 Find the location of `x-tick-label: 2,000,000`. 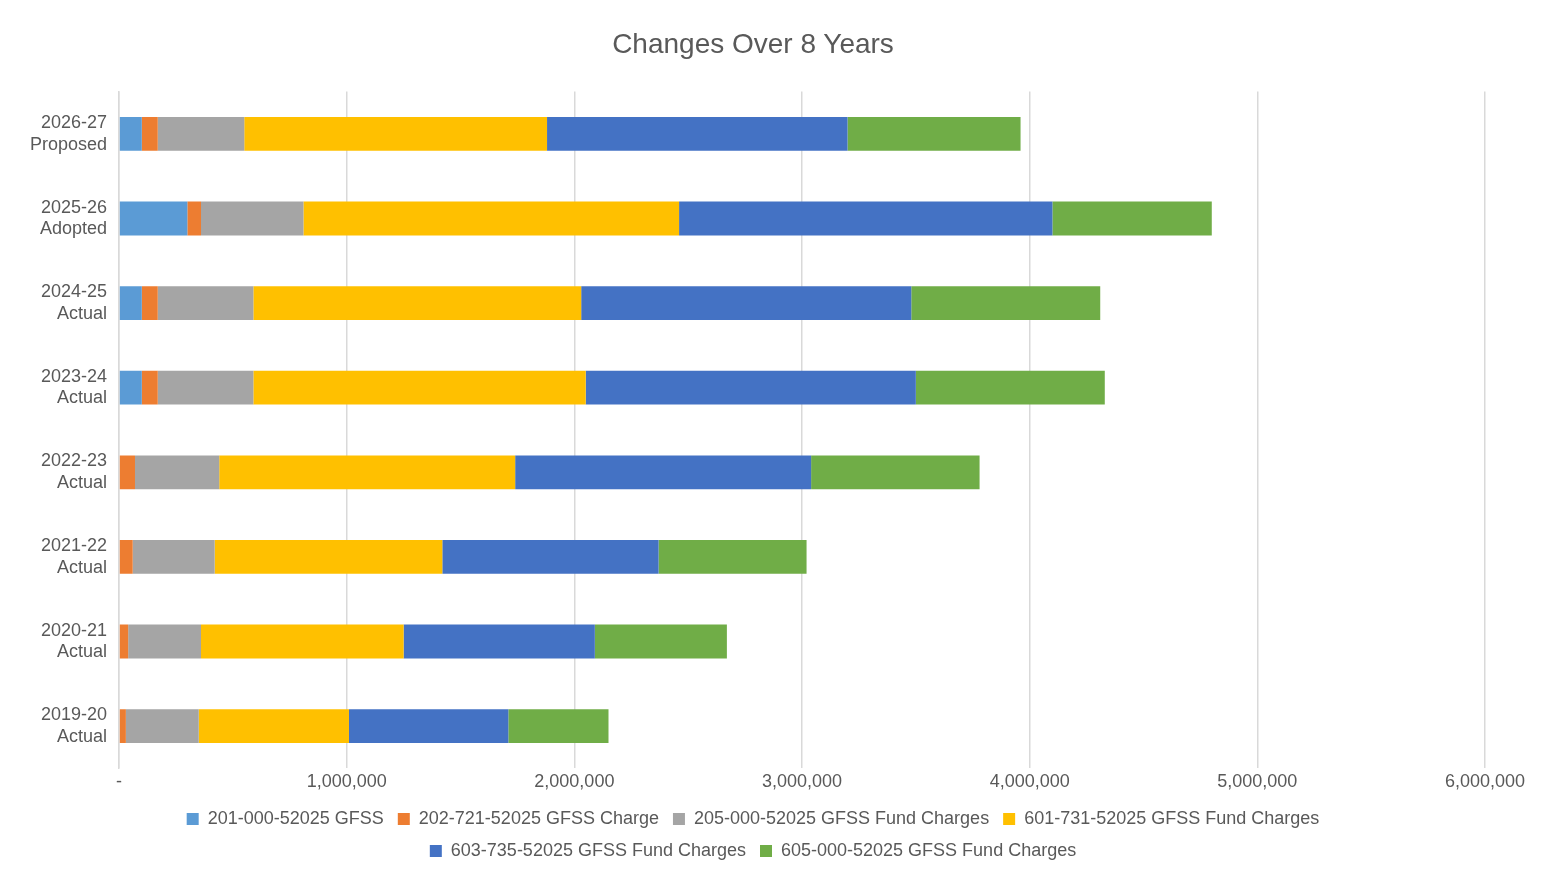

x-tick-label: 2,000,000 is located at coordinates (574, 781).